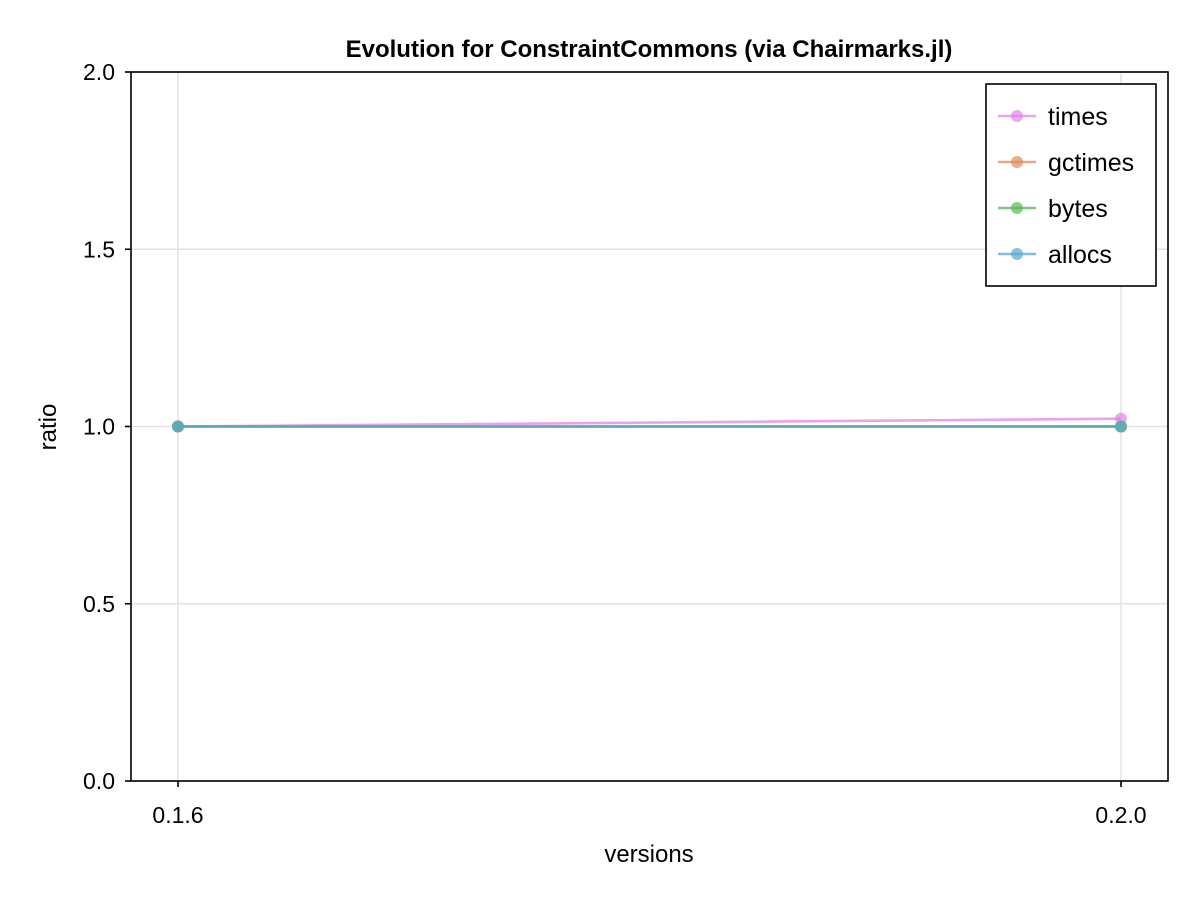  What do you see at coordinates (648, 854) in the screenshot?
I see `x-axis-label: versions` at bounding box center [648, 854].